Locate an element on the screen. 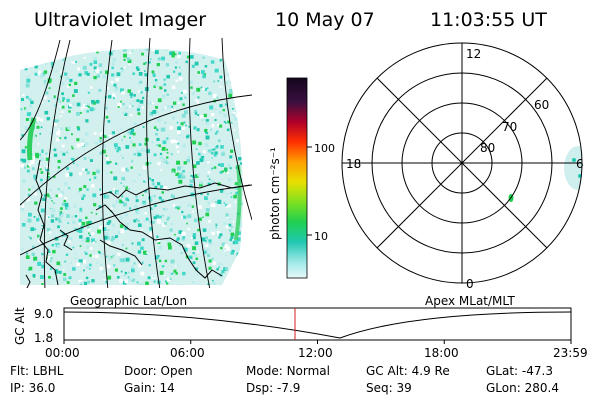  mlat-label-80: 80 is located at coordinates (487, 148).